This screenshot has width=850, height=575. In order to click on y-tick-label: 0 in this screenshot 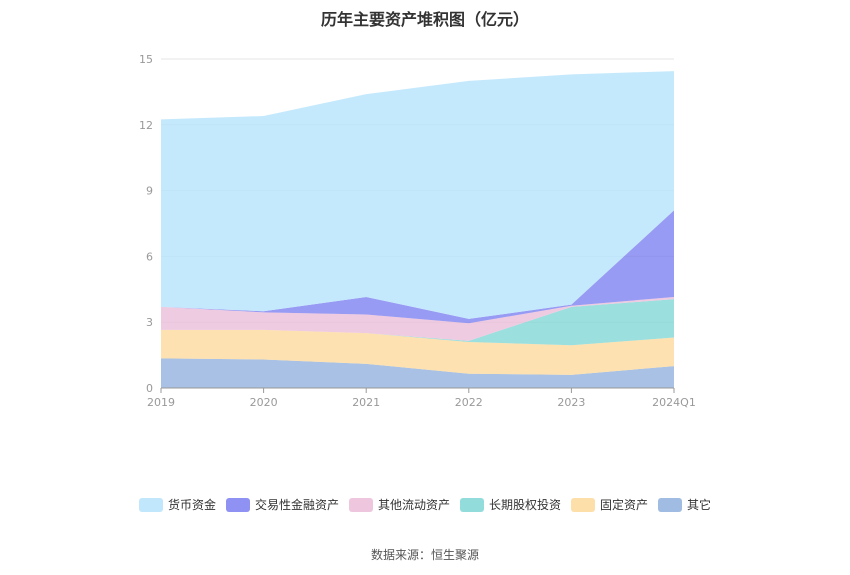, I will do `click(149, 388)`.